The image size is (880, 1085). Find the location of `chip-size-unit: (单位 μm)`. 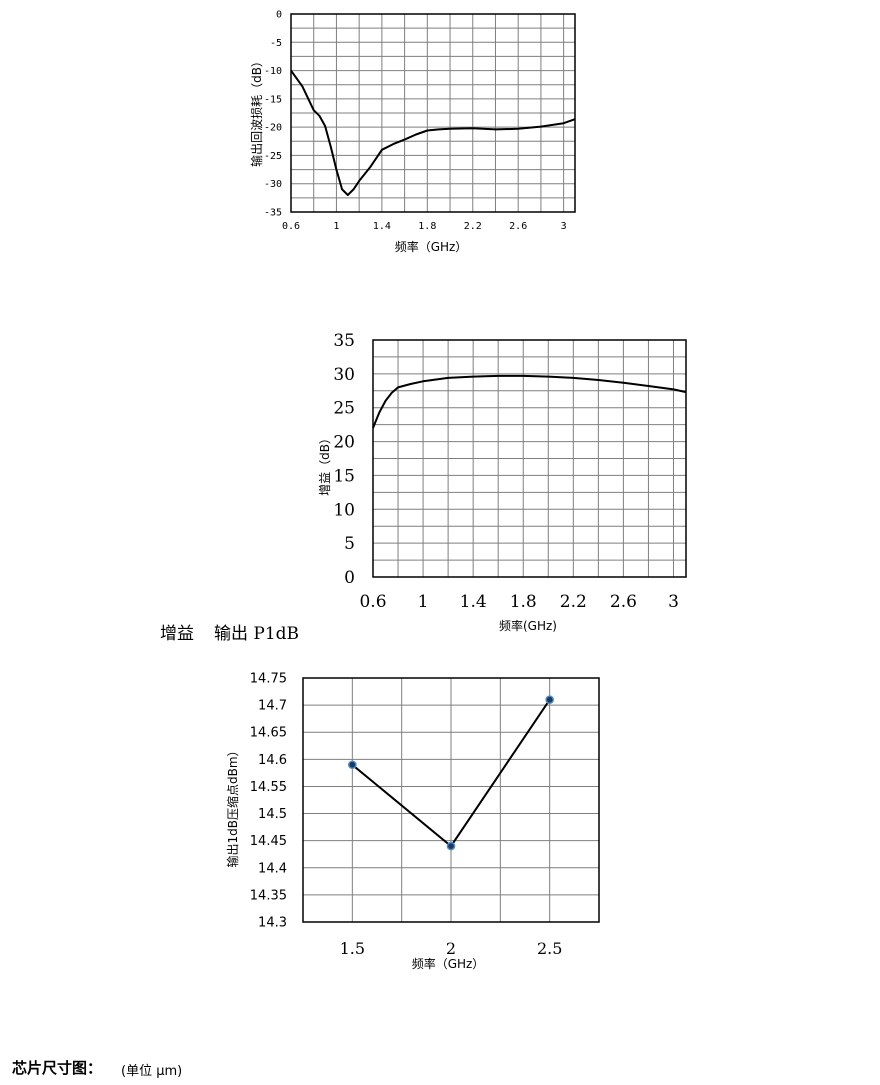

chip-size-unit: (单位 μm) is located at coordinates (152, 1071).